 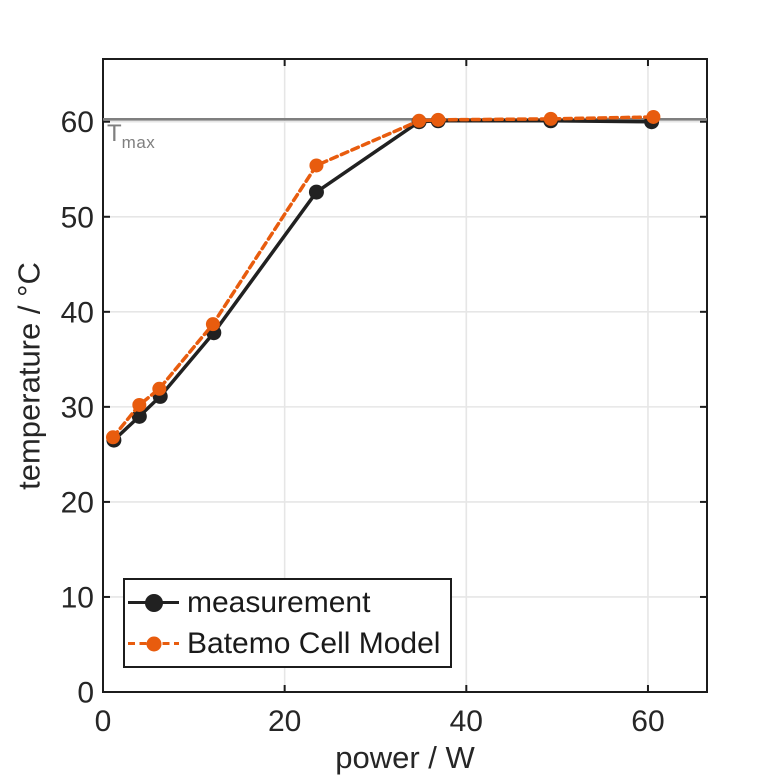 What do you see at coordinates (114, 133) in the screenshot?
I see `tmax-annotation-main: T` at bounding box center [114, 133].